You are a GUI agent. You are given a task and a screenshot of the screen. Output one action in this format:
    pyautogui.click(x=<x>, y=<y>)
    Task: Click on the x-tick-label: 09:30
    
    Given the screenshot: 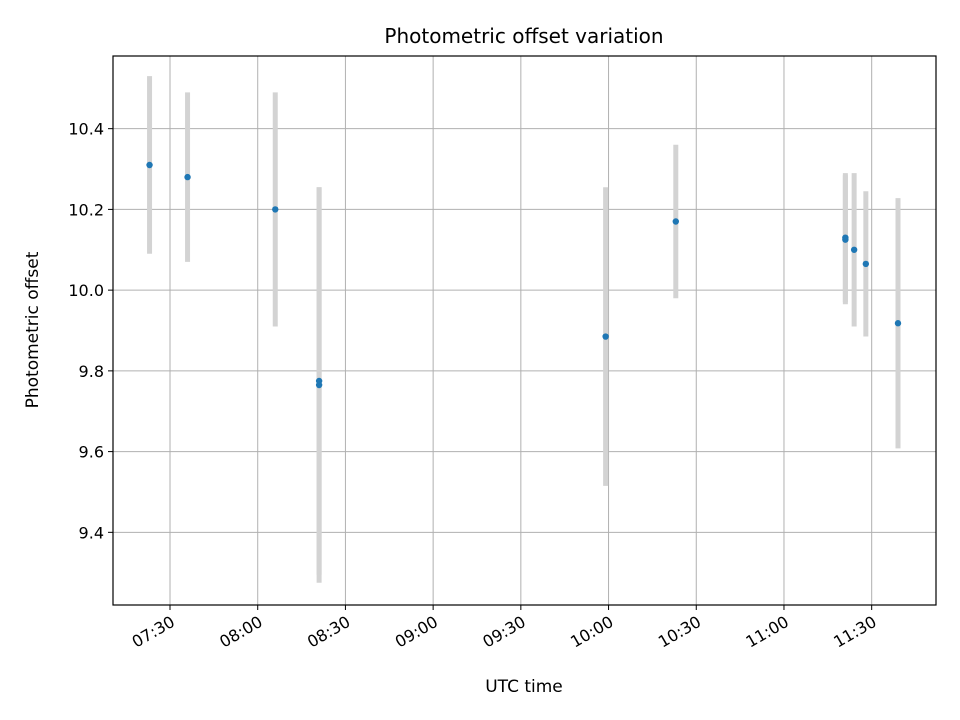 What is the action you would take?
    pyautogui.click(x=503, y=632)
    